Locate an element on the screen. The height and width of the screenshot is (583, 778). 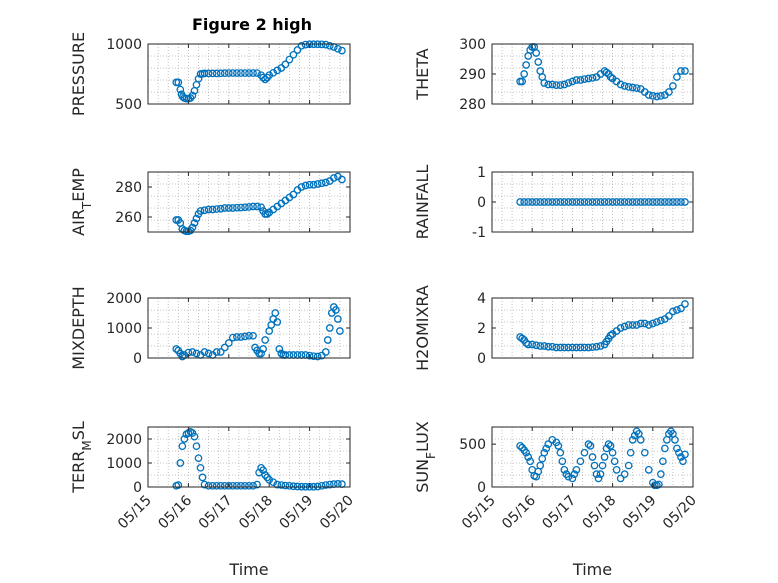
subplot-rainfall: -1 0 1 RAINFALL is located at coordinates (553, 203).